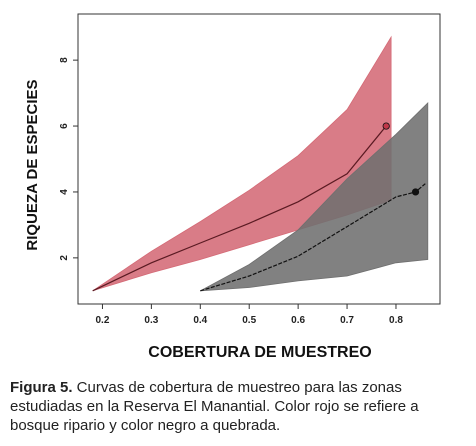  Describe the element at coordinates (103, 320) in the screenshot. I see `x-tick-label: 0.2` at that location.